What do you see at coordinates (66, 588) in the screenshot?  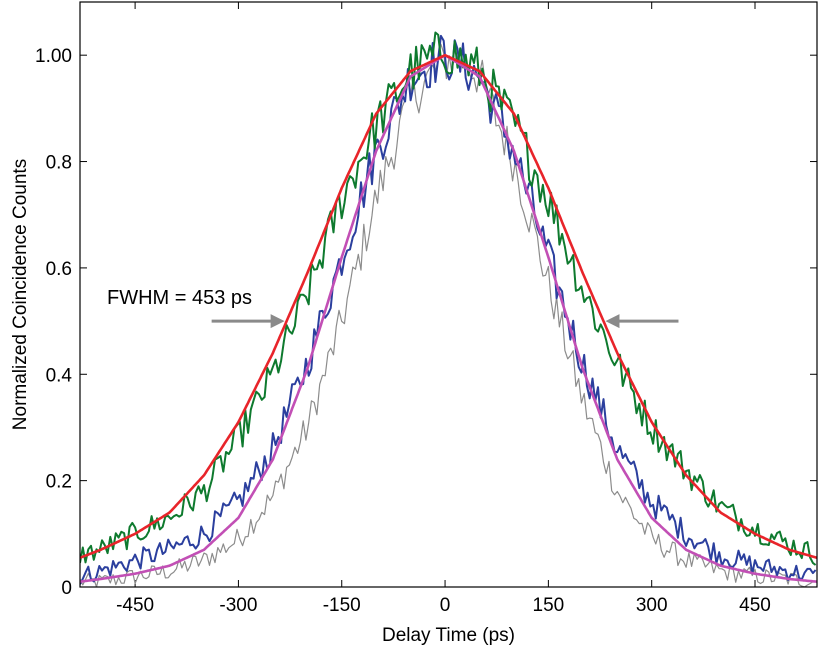 I see `y-tick-label: 0` at bounding box center [66, 588].